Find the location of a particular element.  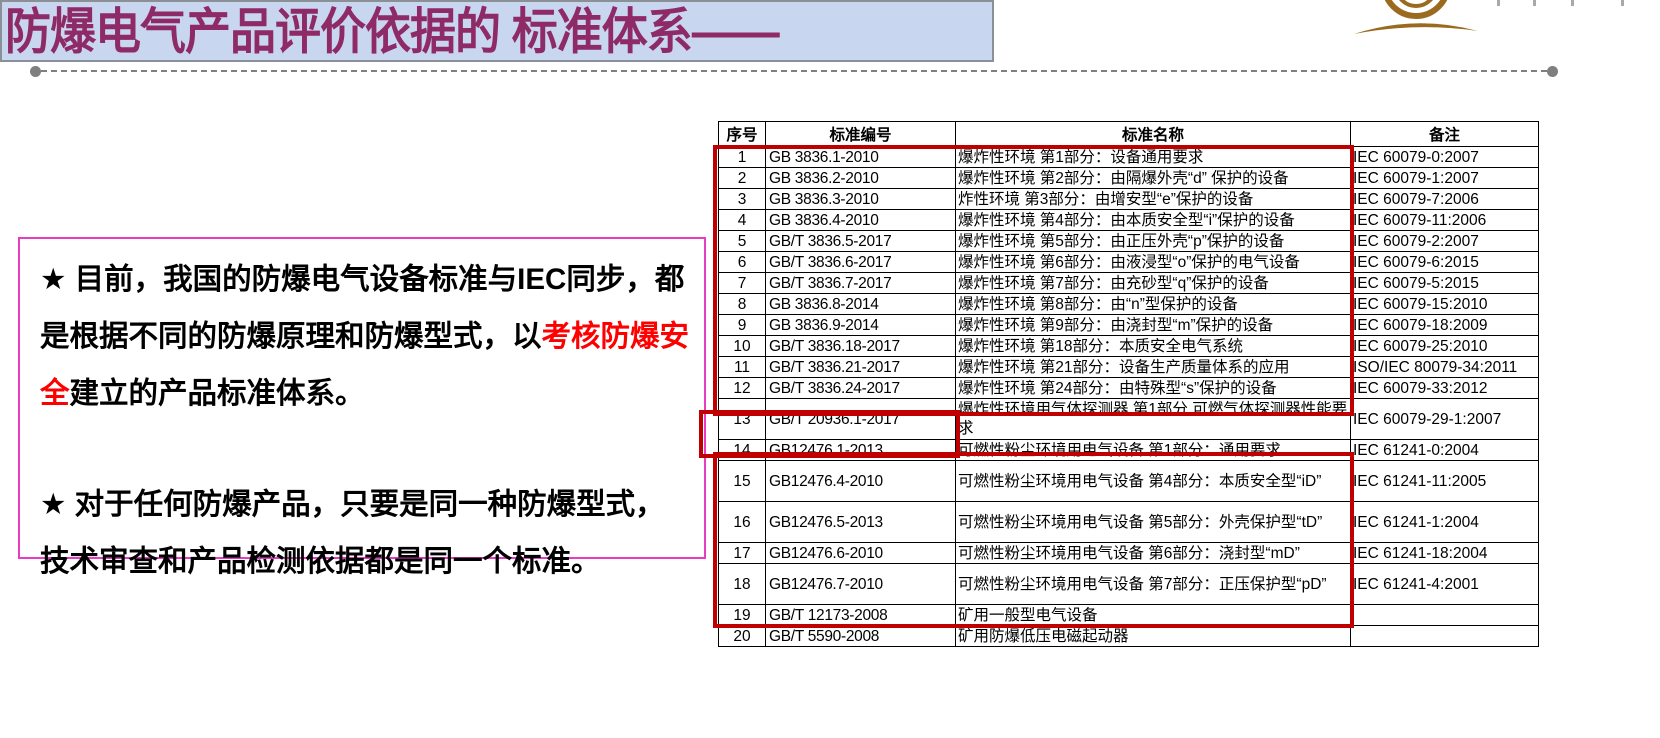

title-bar: 防爆电气产品评价依据的 标准体系—— is located at coordinates (497, 31).